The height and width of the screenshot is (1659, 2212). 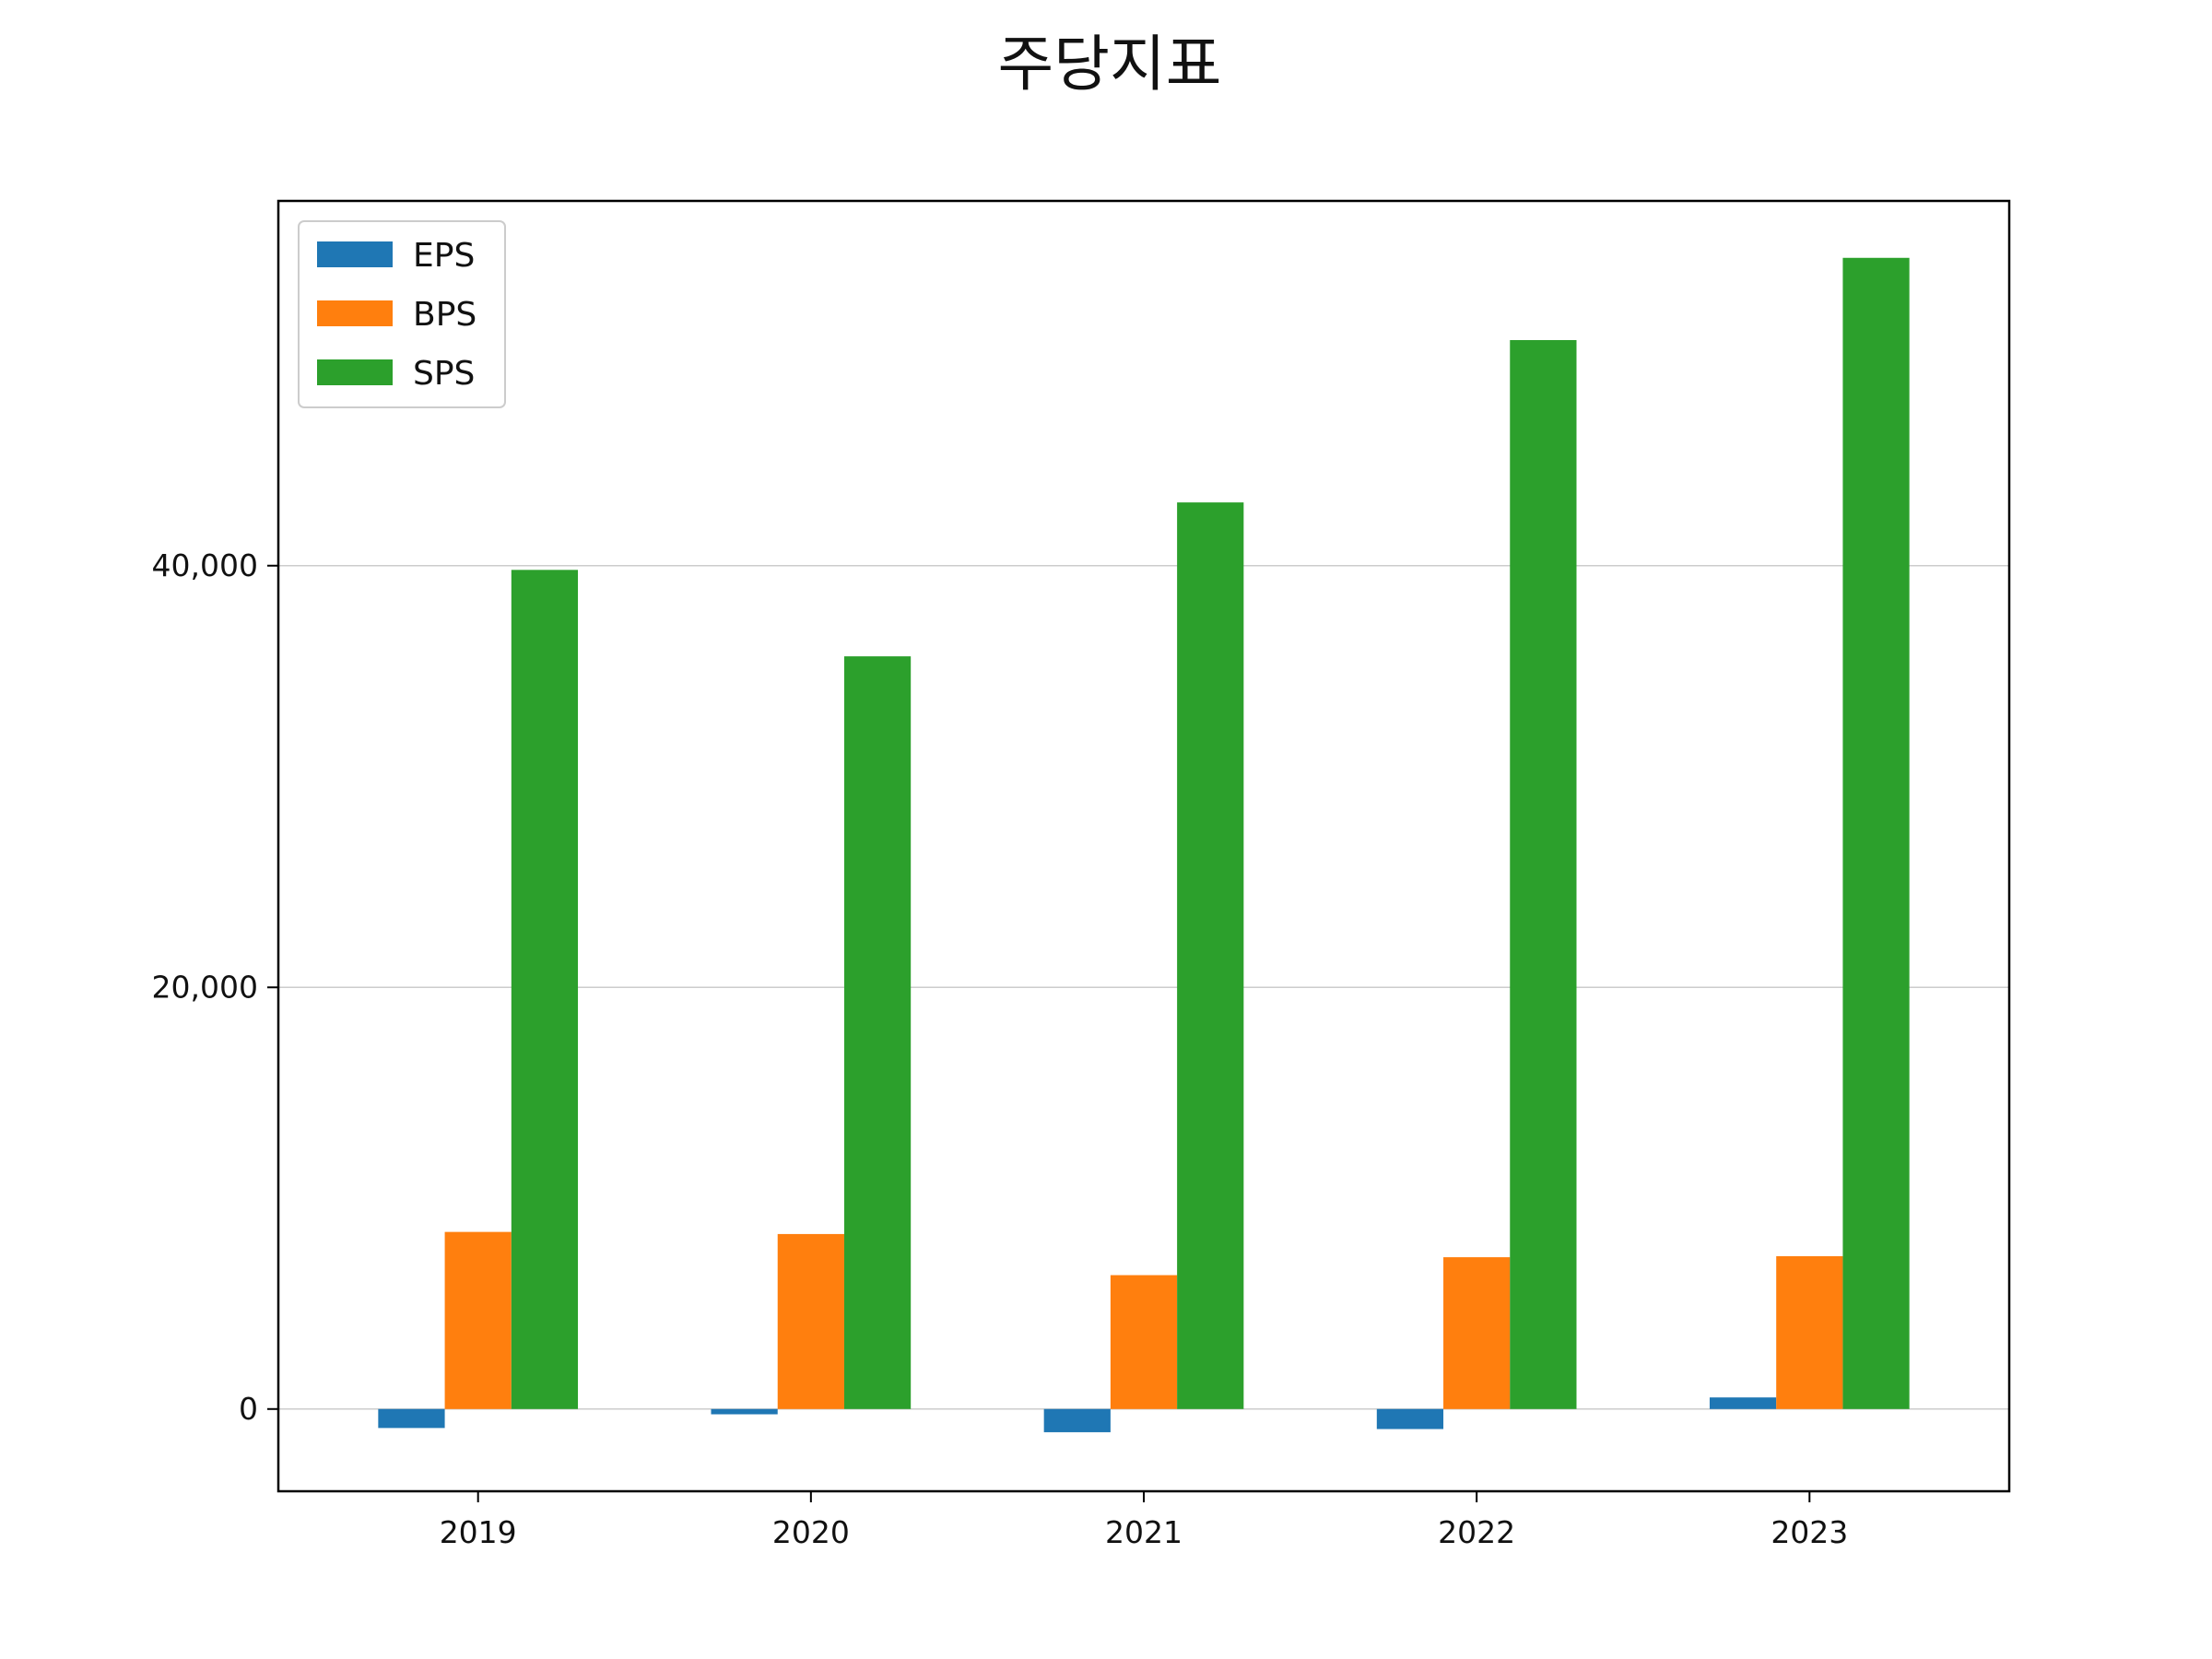 What do you see at coordinates (1809, 1532) in the screenshot?
I see `x-tick-label: 2023` at bounding box center [1809, 1532].